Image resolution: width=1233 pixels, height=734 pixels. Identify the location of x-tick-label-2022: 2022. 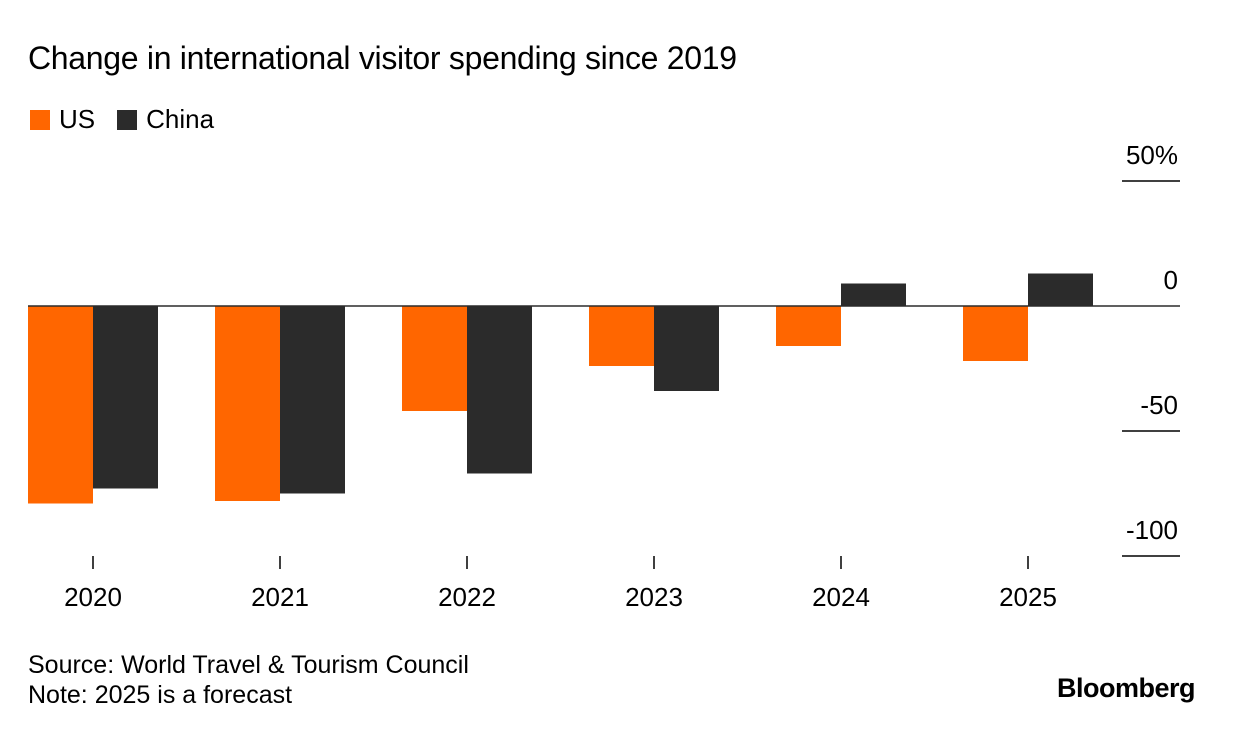
(467, 597).